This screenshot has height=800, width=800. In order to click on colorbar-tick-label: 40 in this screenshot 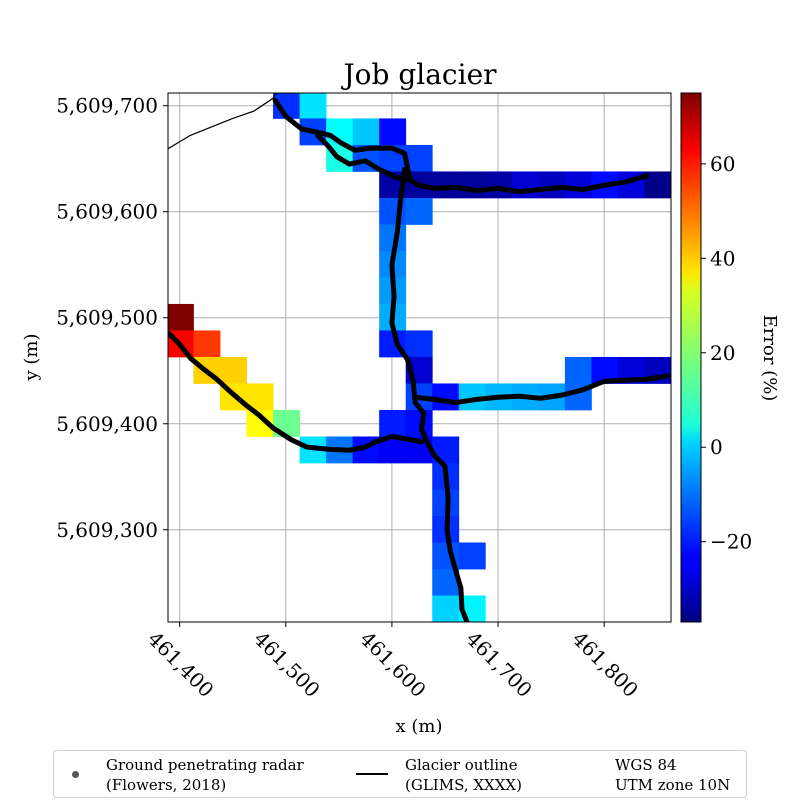, I will do `click(722, 258)`.